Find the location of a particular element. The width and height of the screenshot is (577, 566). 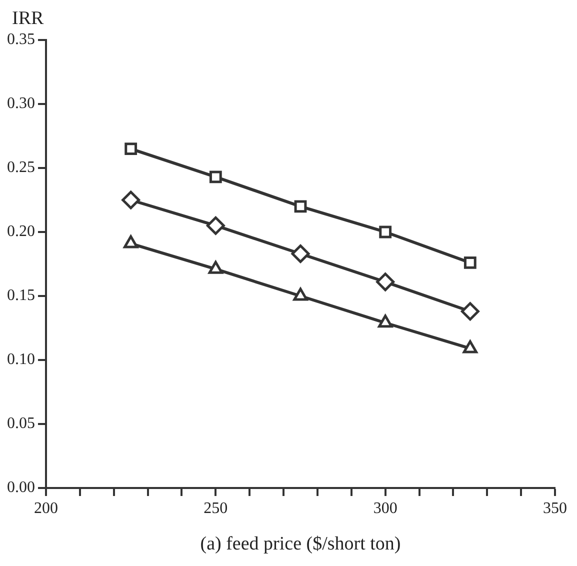

y-tick-label: 0.00 is located at coordinates (21, 487).